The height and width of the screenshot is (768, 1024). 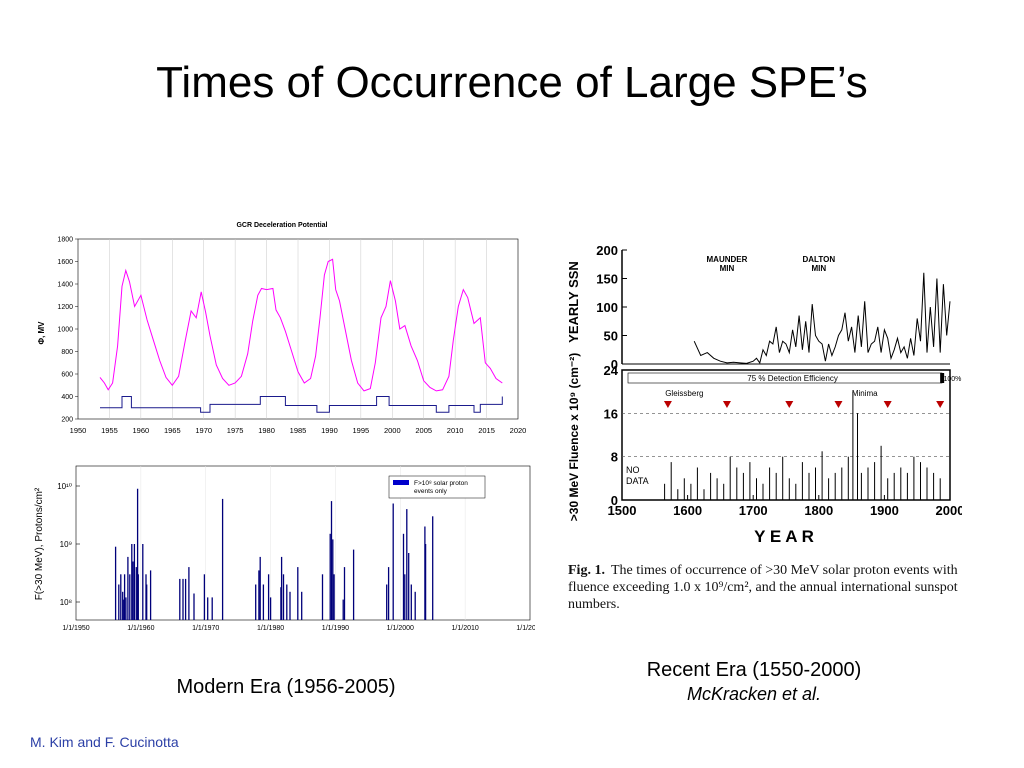 What do you see at coordinates (281, 225) in the screenshot?
I see `gcr-chart-title: GCR Deceleration Potential` at bounding box center [281, 225].